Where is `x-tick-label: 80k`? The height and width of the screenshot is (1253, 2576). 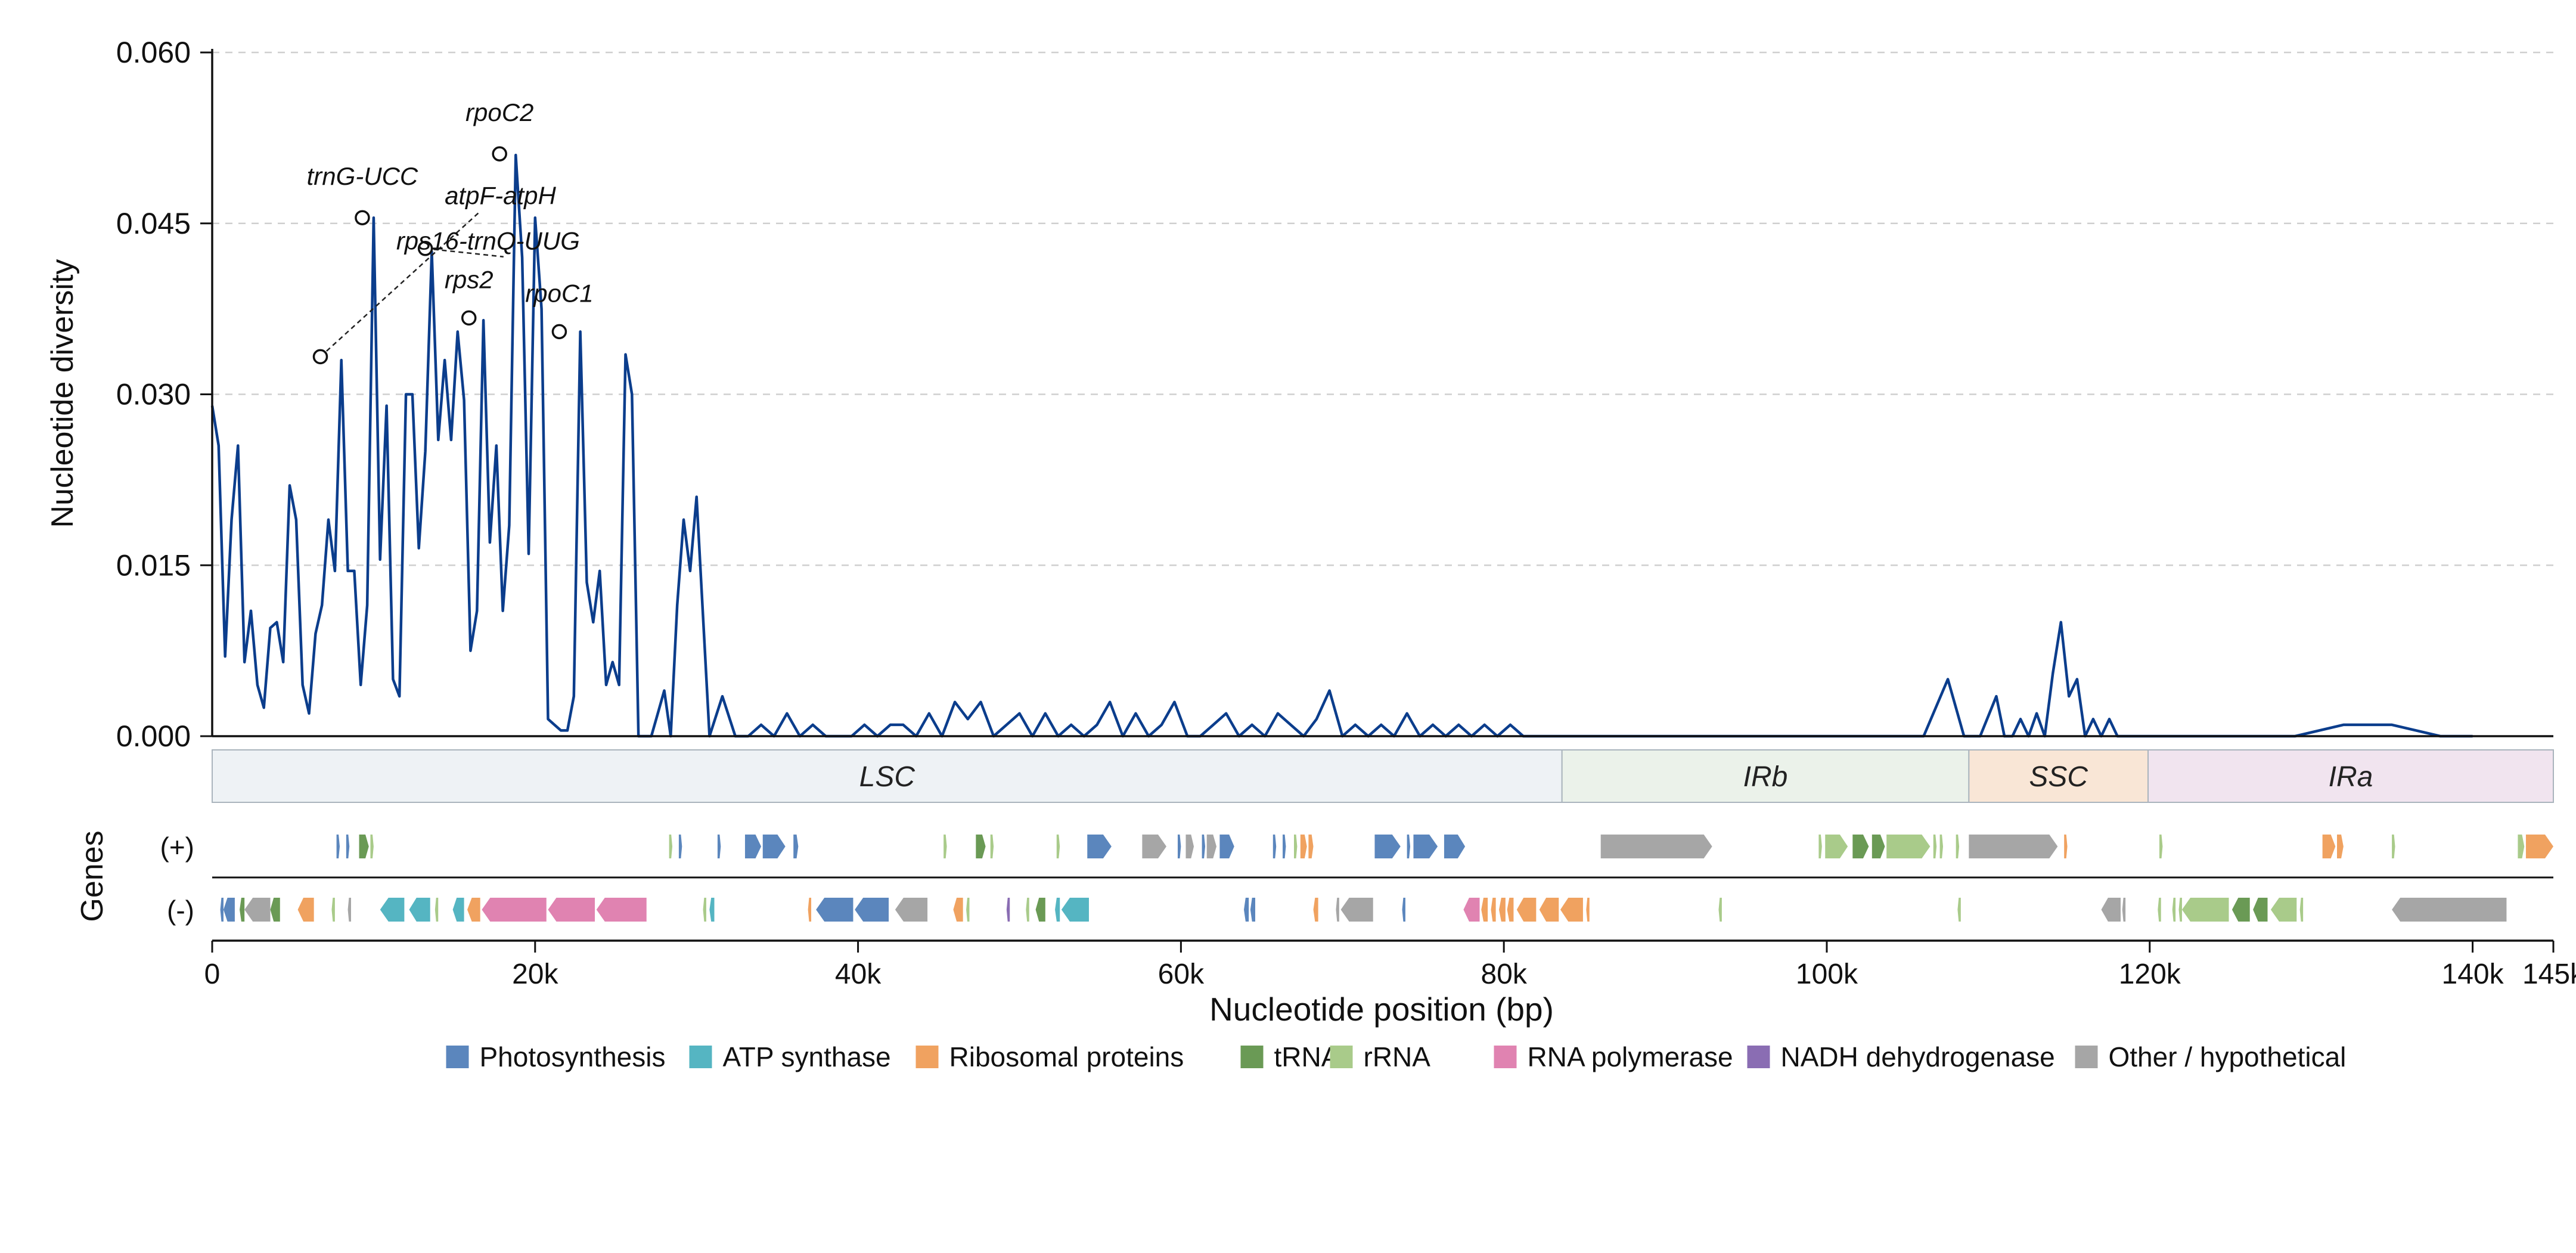 x-tick-label: 80k is located at coordinates (1504, 974).